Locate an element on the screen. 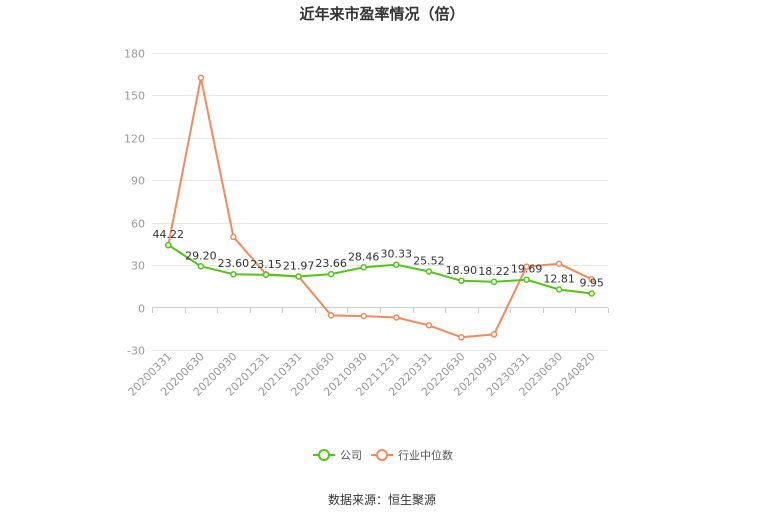  company-data-label: 23.66 is located at coordinates (331, 263).